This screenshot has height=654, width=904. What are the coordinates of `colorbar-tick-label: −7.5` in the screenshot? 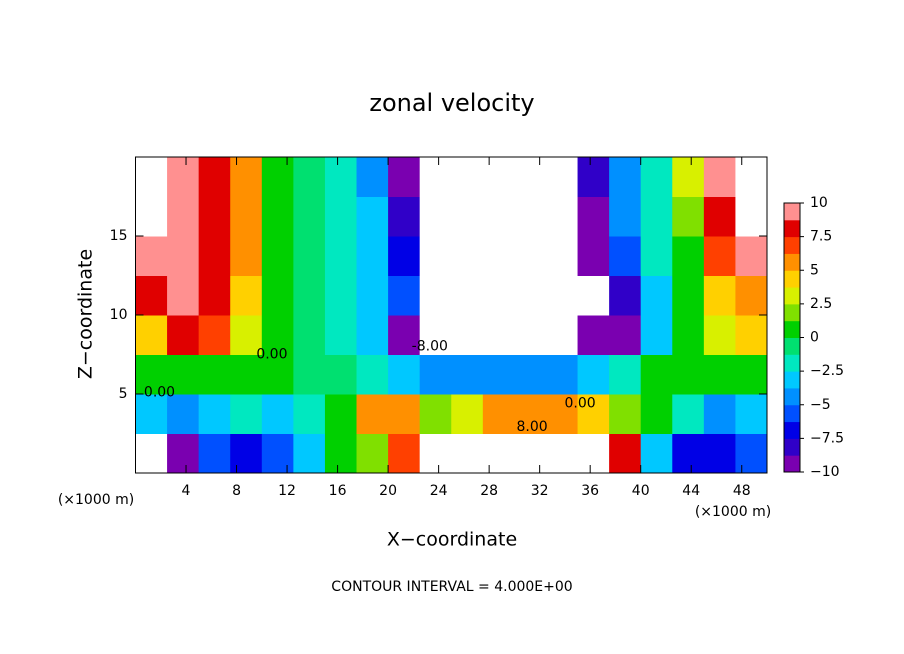 It's located at (827, 438).